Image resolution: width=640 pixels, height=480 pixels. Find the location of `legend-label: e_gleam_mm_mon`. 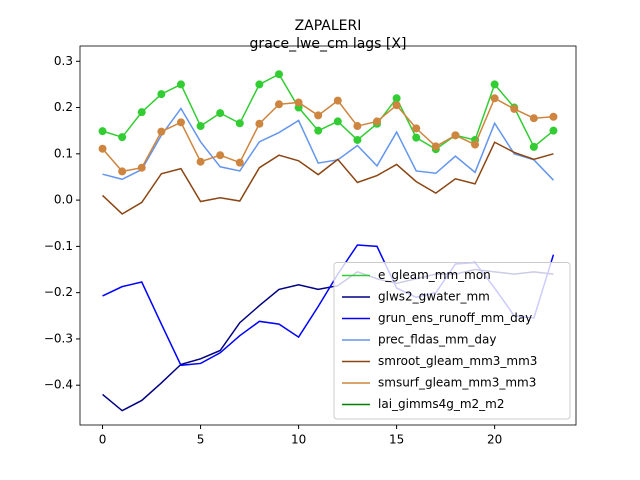

legend-label: e_gleam_mm_mon is located at coordinates (434, 275).